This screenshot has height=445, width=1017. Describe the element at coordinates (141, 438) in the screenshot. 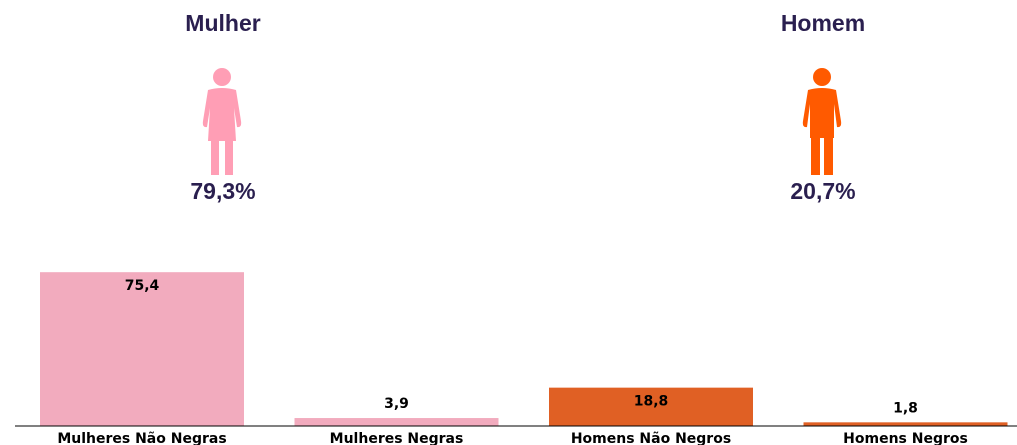

I see `category-label: Mulheres Não Negras` at that location.